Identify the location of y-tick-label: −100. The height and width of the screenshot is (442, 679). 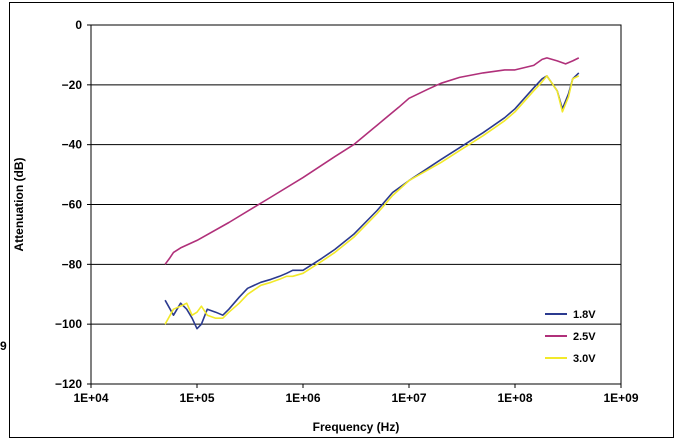
(68, 324).